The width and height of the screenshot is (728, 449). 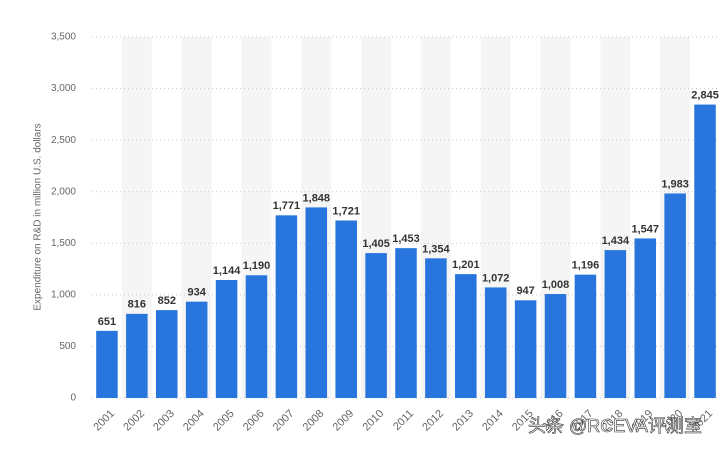 I want to click on value-label: 1,201, so click(x=466, y=265).